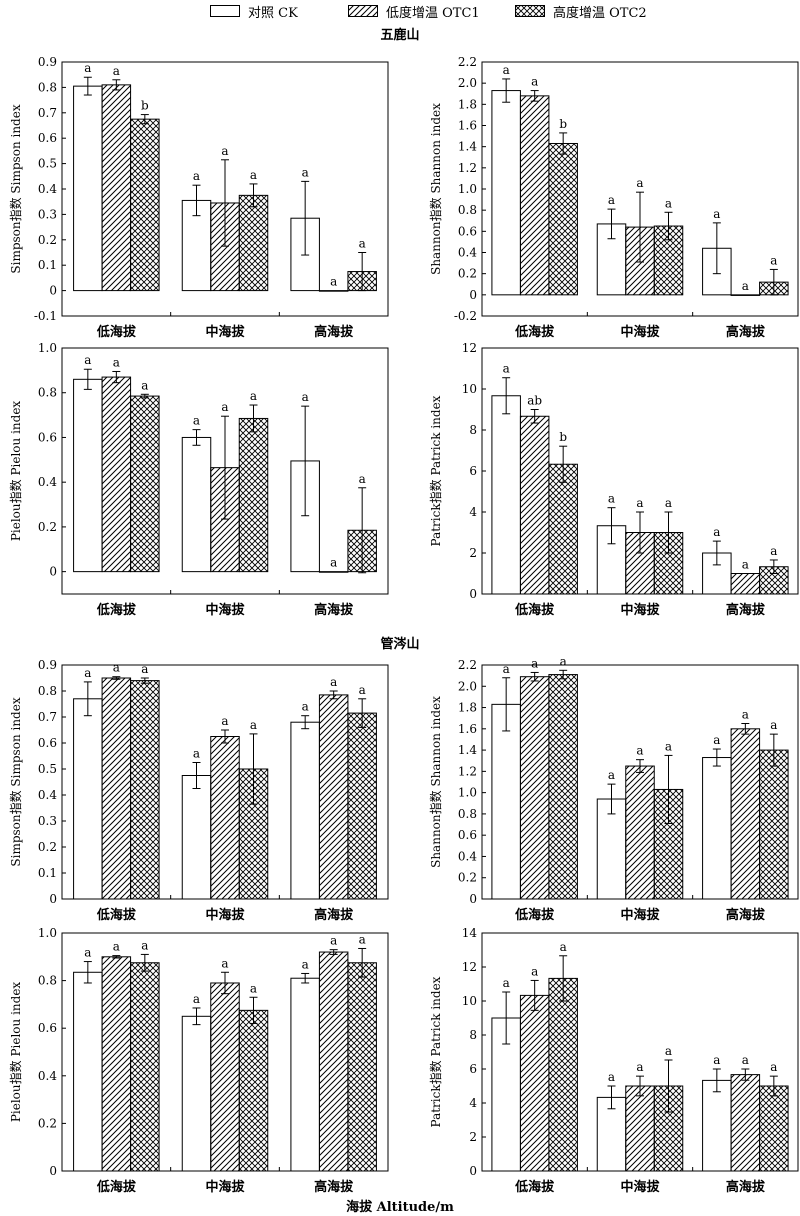 The width and height of the screenshot is (800, 1216). I want to click on significance-letter-low-ck: a, so click(506, 669).